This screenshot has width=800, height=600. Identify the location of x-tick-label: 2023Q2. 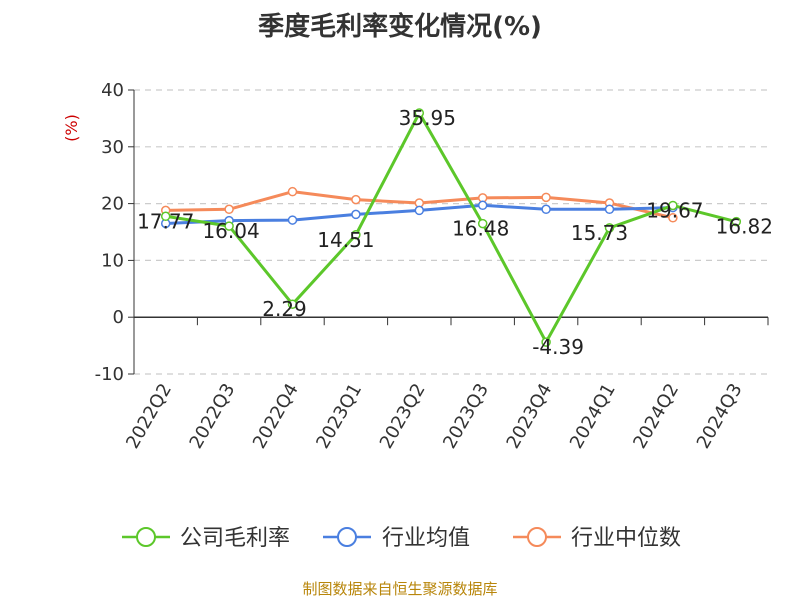
(403, 416).